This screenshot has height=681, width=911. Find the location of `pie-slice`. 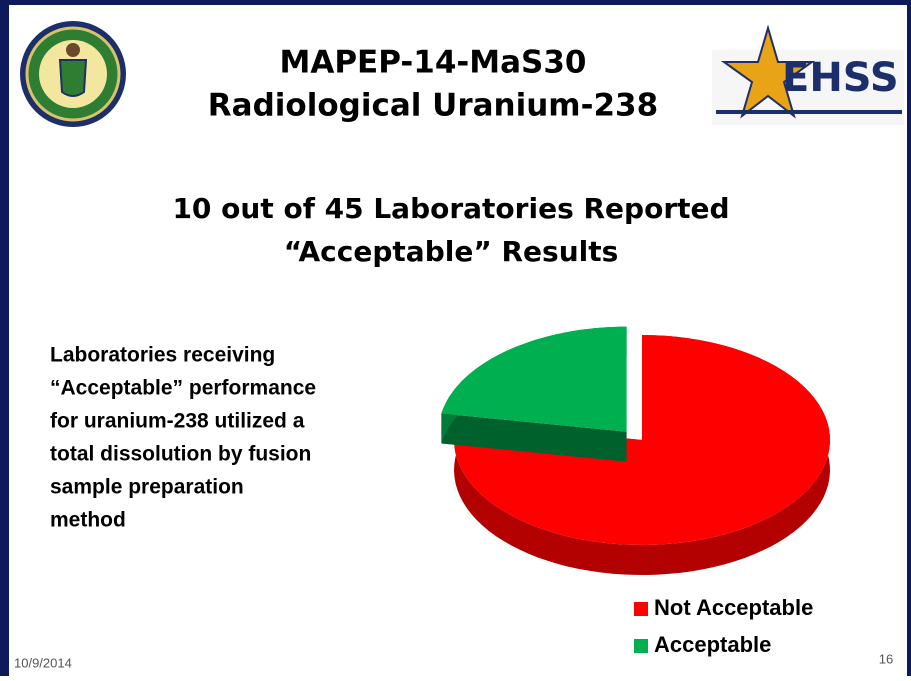

pie-slice is located at coordinates (534, 394).